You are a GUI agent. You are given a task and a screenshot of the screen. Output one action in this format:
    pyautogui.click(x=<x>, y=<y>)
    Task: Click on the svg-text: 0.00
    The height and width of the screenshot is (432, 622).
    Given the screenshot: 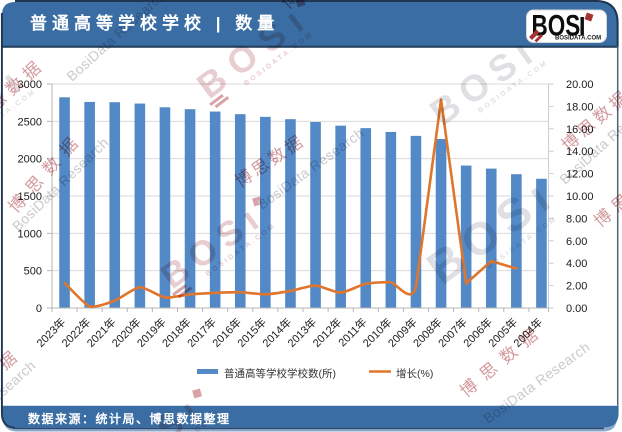 What is the action you would take?
    pyautogui.click(x=576, y=309)
    